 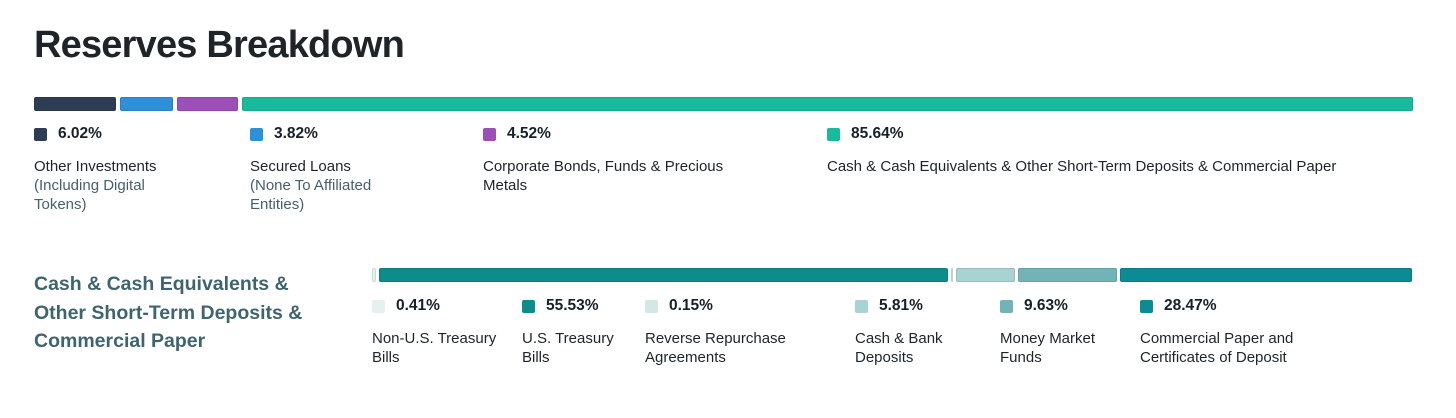 I want to click on legend-item-us-treasury-bills: 55.53% U.S. Treasury Bills, so click(x=569, y=332).